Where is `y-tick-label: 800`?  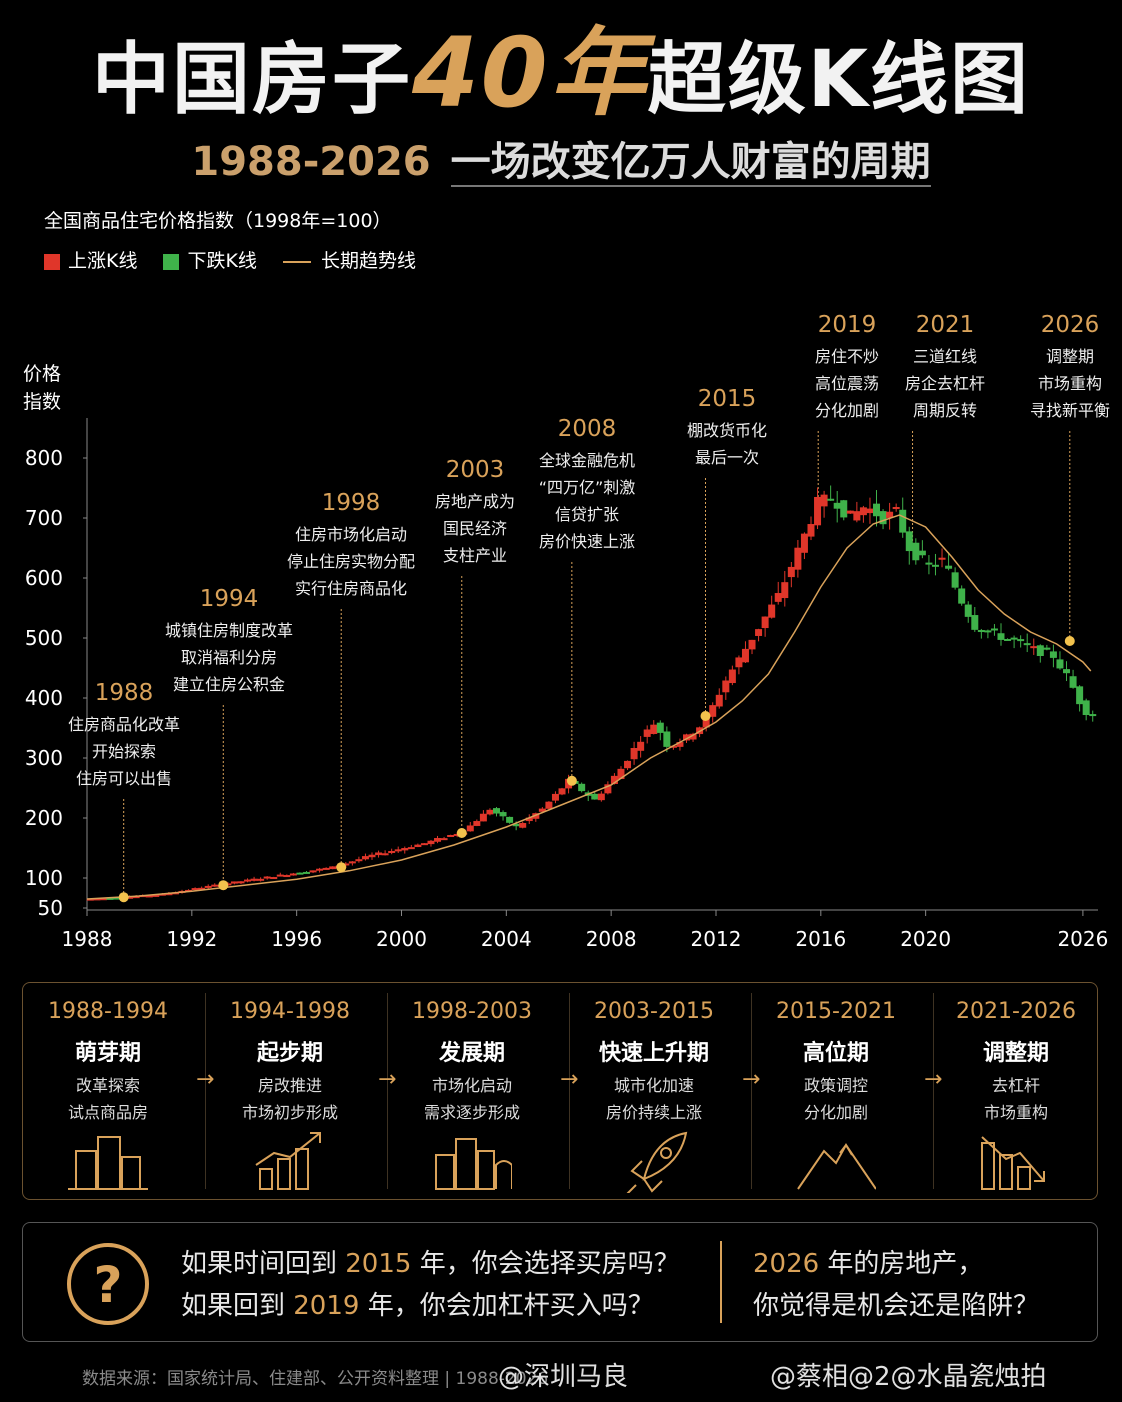 y-tick-label: 800 is located at coordinates (44, 458).